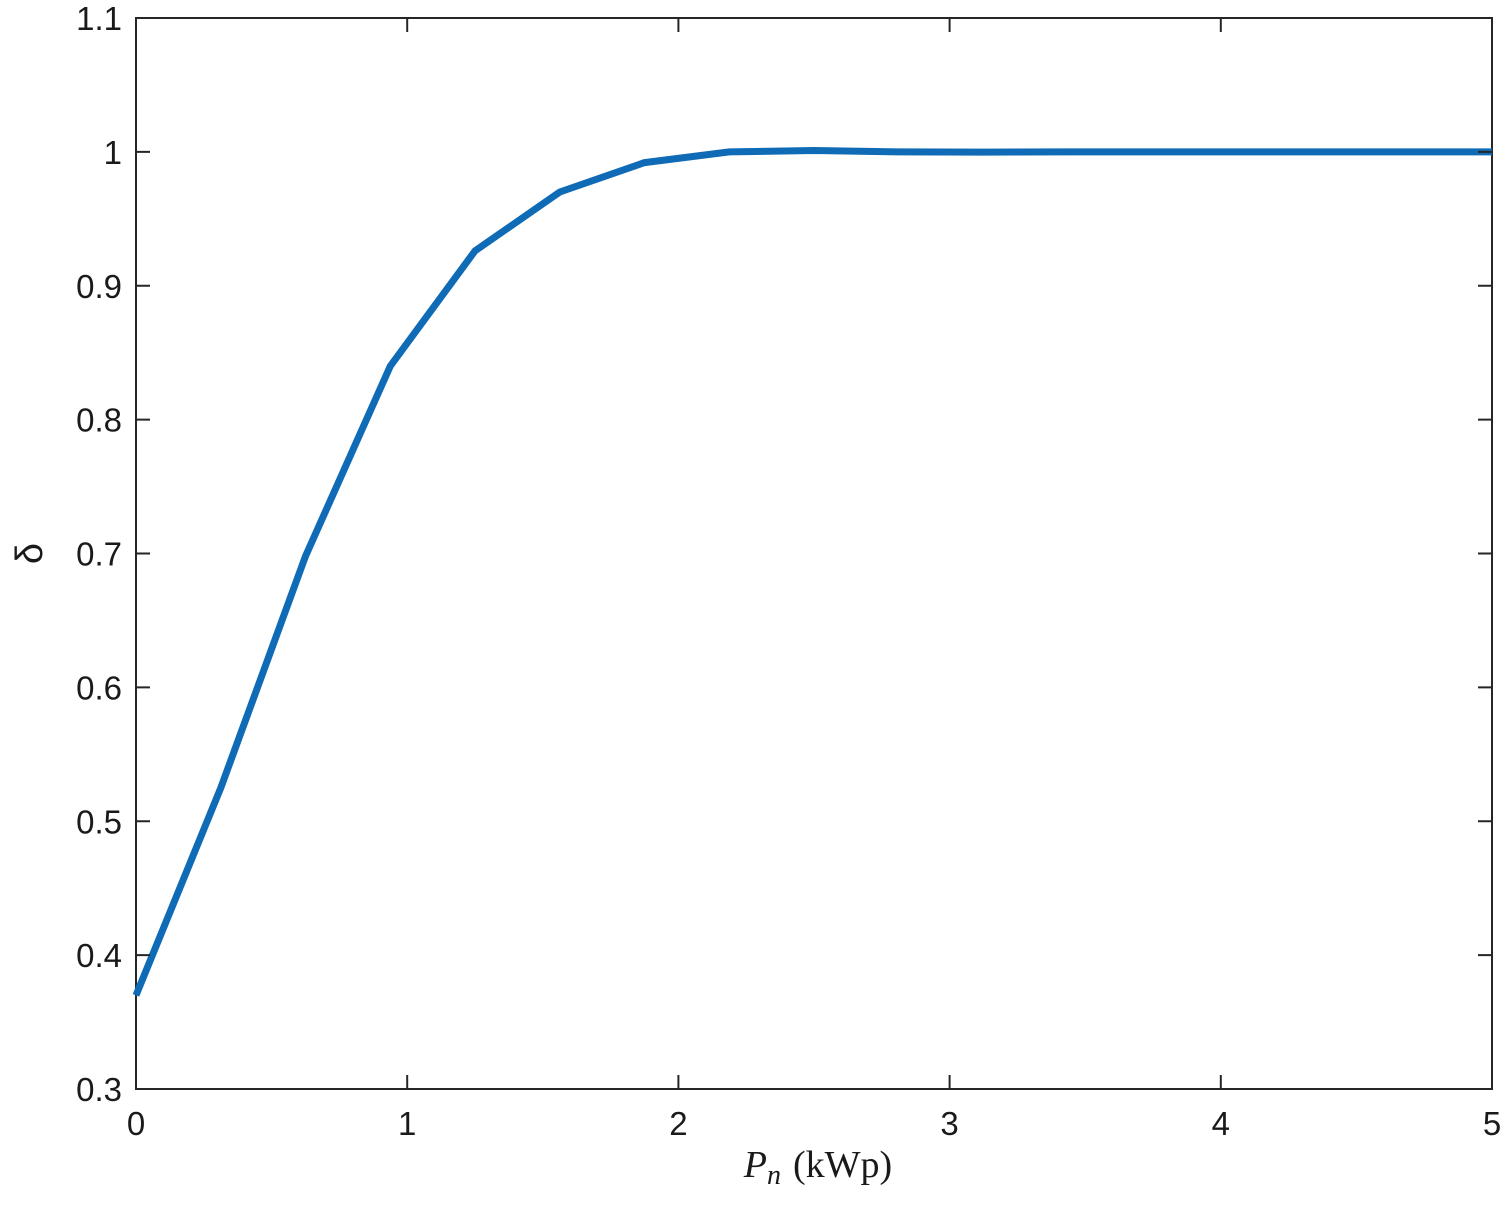  I want to click on y-tick-label: 0.7, so click(99, 554).